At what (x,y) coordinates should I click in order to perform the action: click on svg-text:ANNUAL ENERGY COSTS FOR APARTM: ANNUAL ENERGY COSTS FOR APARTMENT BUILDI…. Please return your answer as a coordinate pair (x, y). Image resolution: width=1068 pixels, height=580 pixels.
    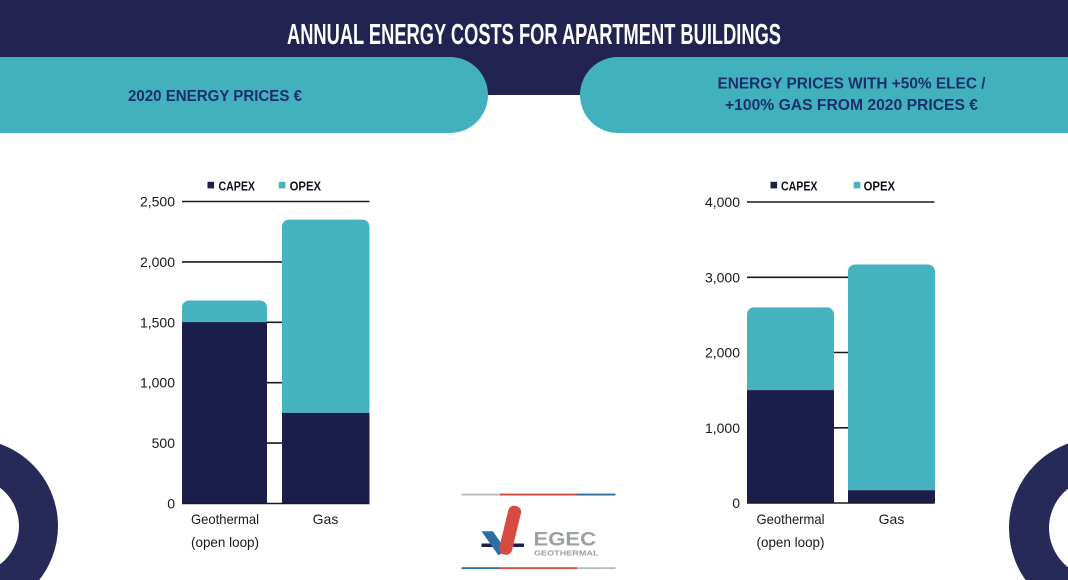
    Looking at the image, I should click on (534, 35).